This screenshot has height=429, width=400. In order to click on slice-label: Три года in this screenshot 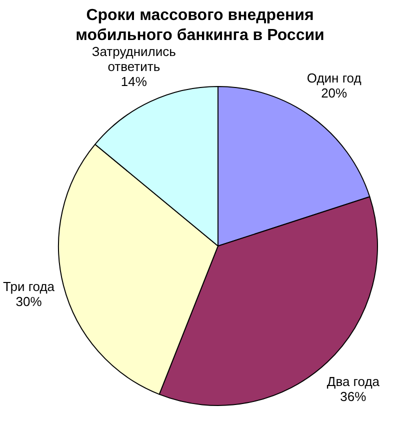, I will do `click(29, 286)`.